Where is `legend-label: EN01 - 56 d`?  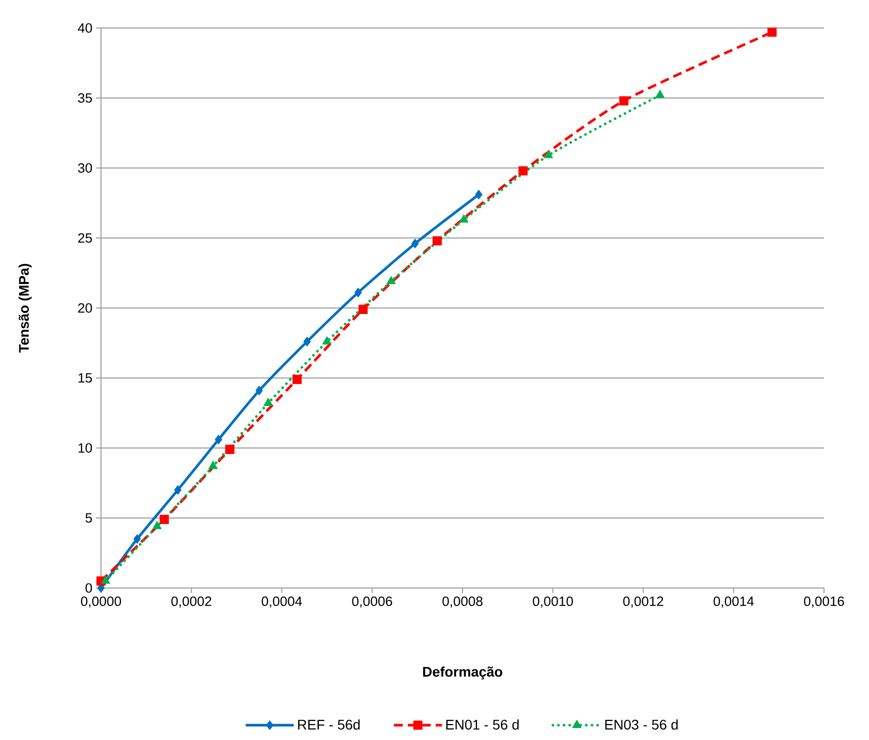
legend-label: EN01 - 56 d is located at coordinates (482, 724).